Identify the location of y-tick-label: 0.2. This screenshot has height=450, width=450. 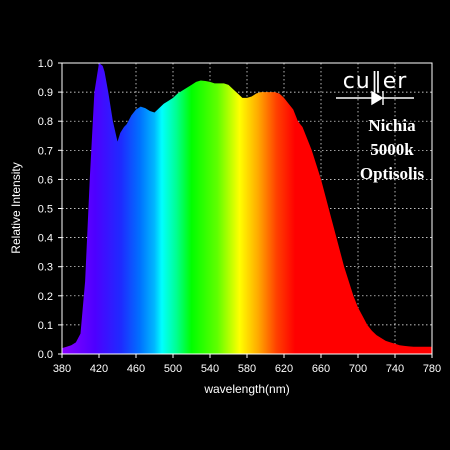
(45, 297).